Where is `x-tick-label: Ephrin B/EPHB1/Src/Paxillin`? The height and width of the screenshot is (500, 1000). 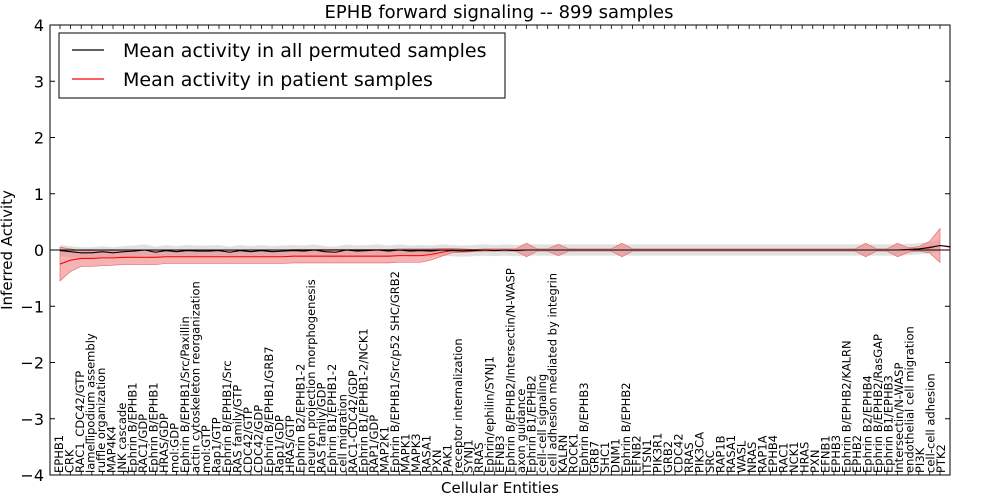 x-tick-label: Ephrin B/EPHB1/Src/Paxillin is located at coordinates (185, 394).